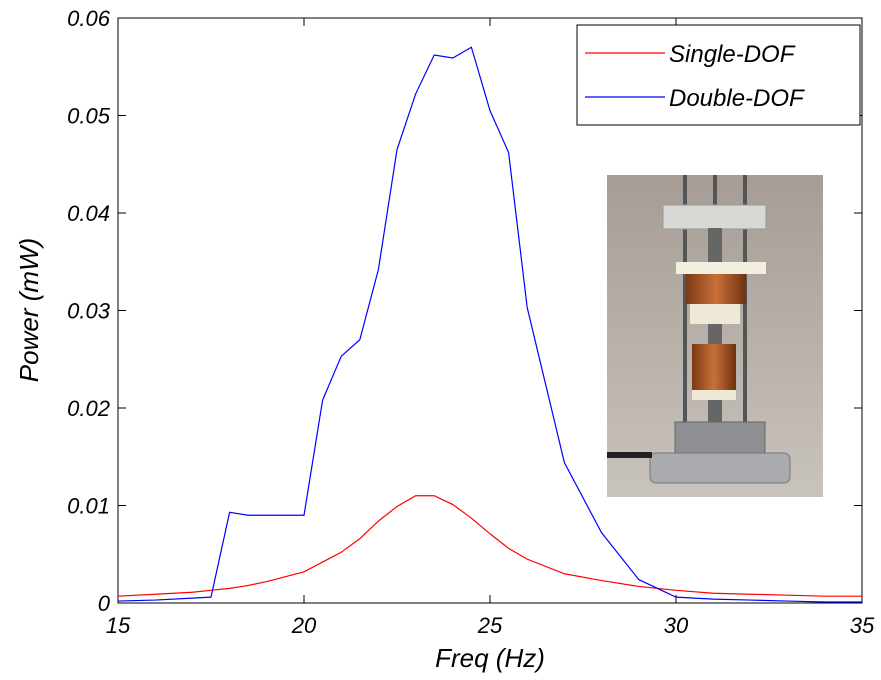 The image size is (881, 680). What do you see at coordinates (862, 625) in the screenshot?
I see `x-tick-label: 35` at bounding box center [862, 625].